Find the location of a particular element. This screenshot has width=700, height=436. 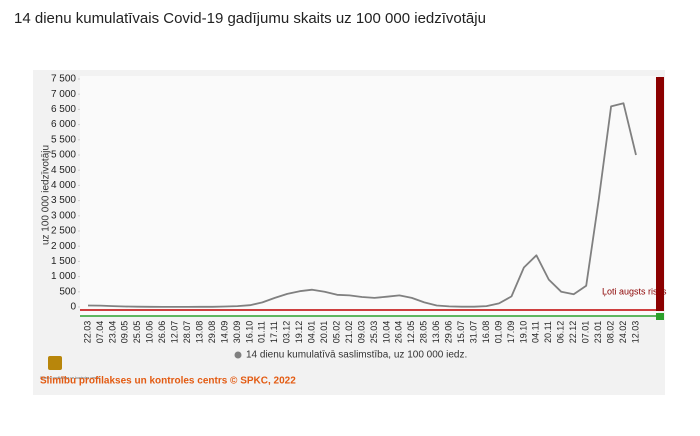

x-tick-label: 01.11 is located at coordinates (262, 332).